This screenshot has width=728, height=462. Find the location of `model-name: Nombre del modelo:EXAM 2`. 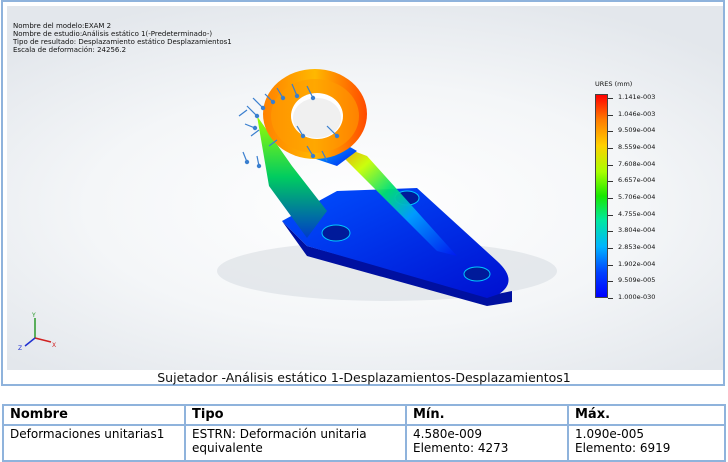

model-name: Nombre del modelo:EXAM 2 is located at coordinates (62, 26).